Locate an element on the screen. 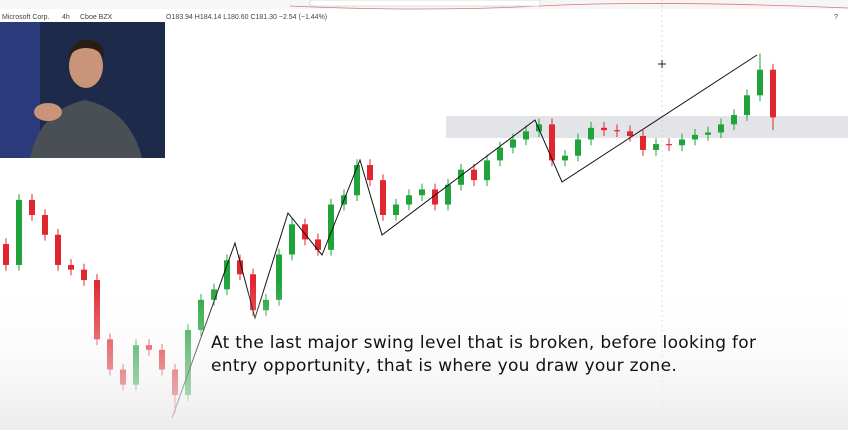 The image size is (848, 430). symbol: Microsoft Corp. is located at coordinates (26, 17).